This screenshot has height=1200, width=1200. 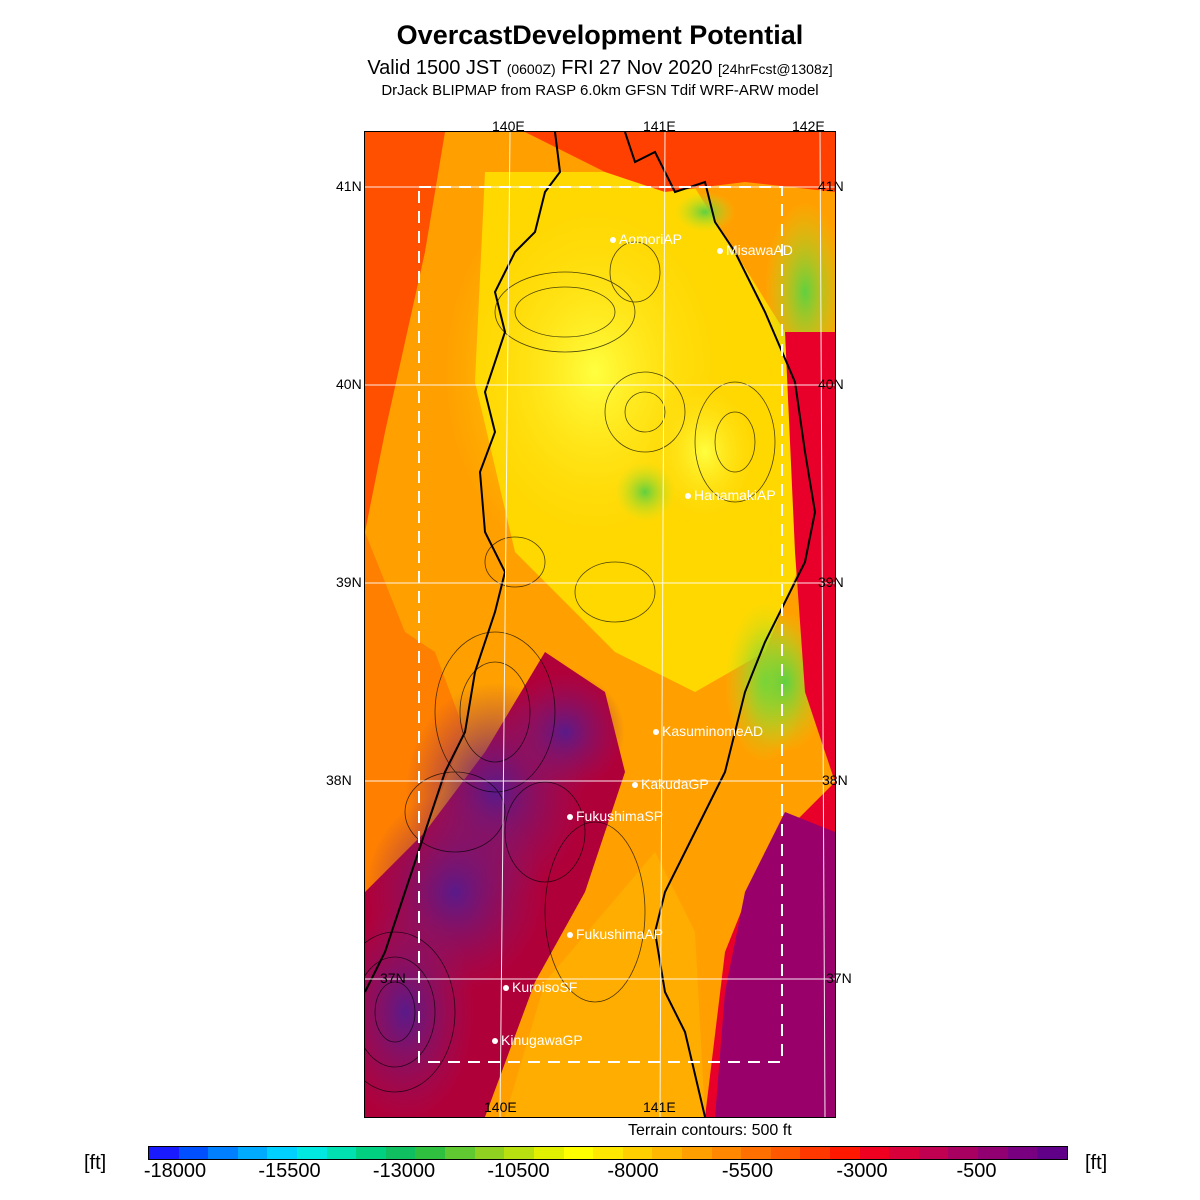 What do you see at coordinates (659, 126) in the screenshot?
I see `lon-label-141e-top: 141E` at bounding box center [659, 126].